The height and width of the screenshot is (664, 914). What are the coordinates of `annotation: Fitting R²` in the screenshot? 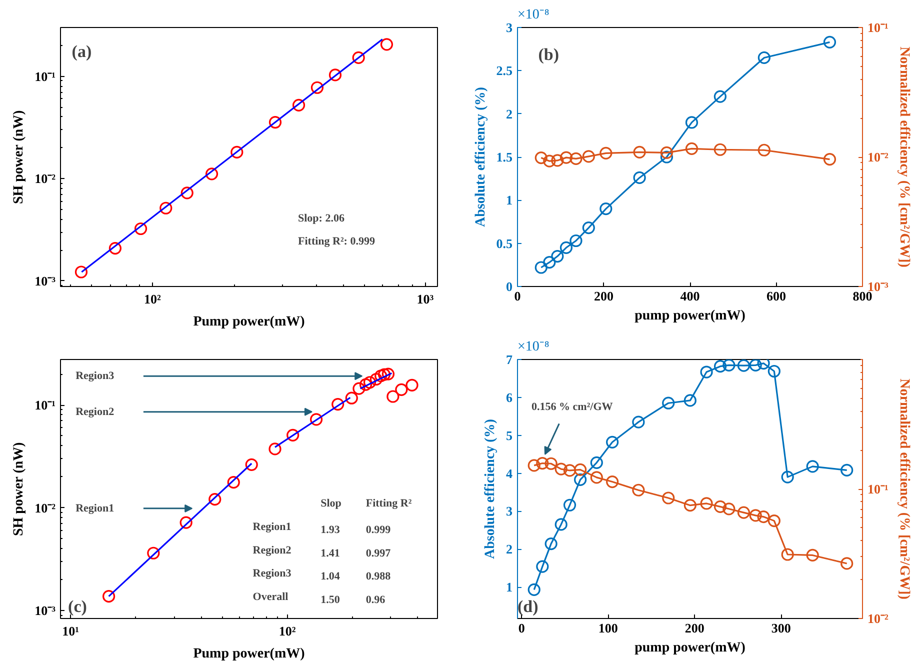 It's located at (389, 504).